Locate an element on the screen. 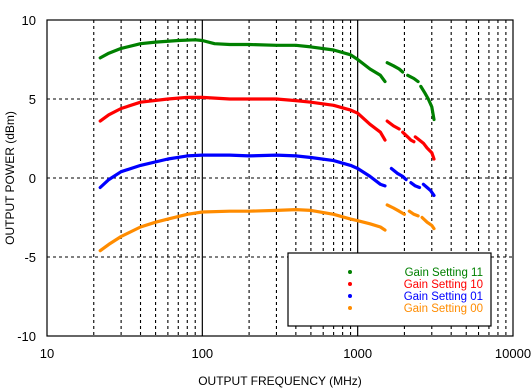  x-axis-title: OUTPUT FREQUENCY (MHz) is located at coordinates (280, 381).